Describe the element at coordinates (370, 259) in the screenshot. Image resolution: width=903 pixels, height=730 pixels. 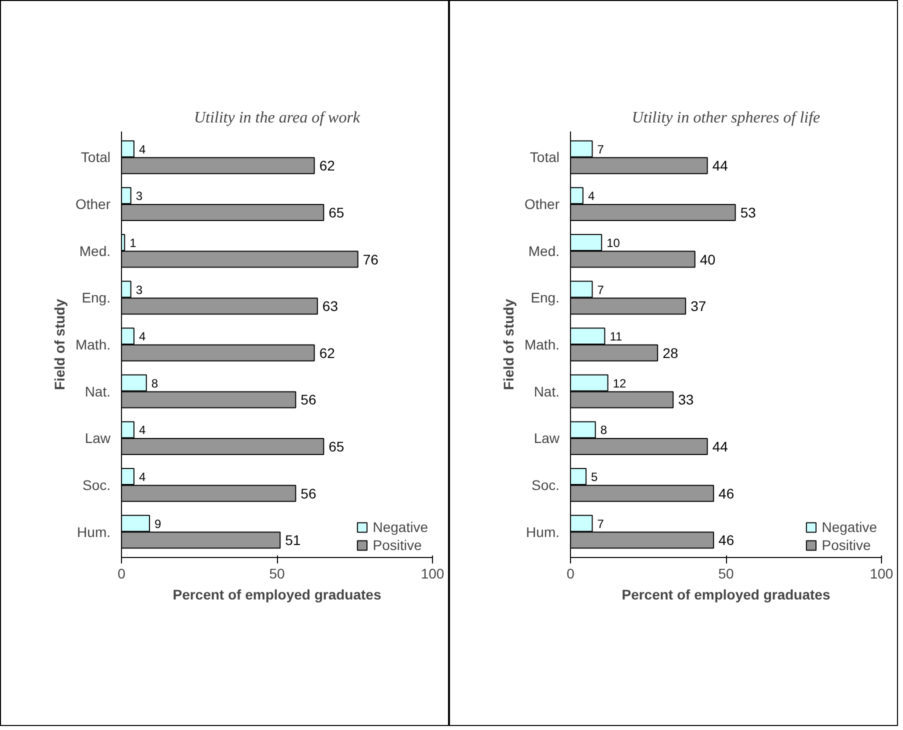
I see `data-label: 76` at that location.